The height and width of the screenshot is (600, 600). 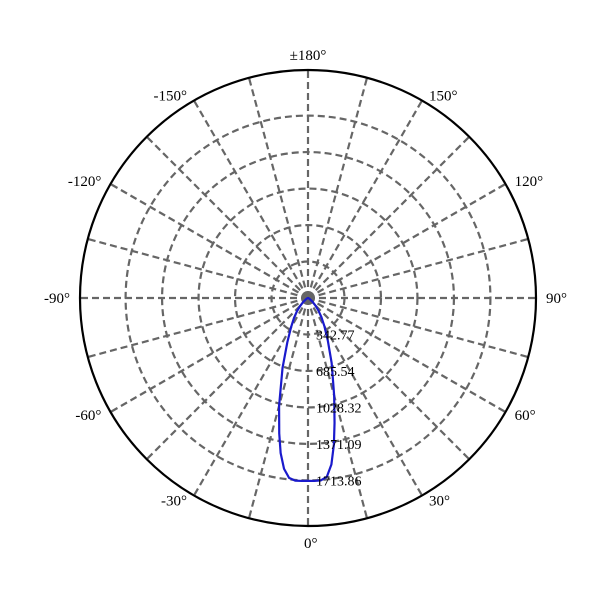 What do you see at coordinates (529, 182) in the screenshot?
I see `angle-tick-label: 120°` at bounding box center [529, 182].